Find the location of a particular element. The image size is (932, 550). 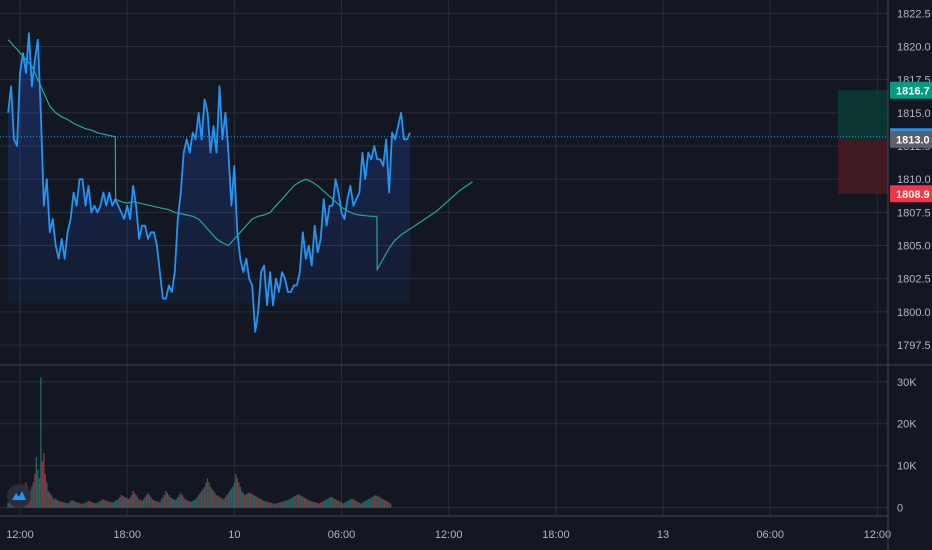

volume-bars is located at coordinates (199, 442).